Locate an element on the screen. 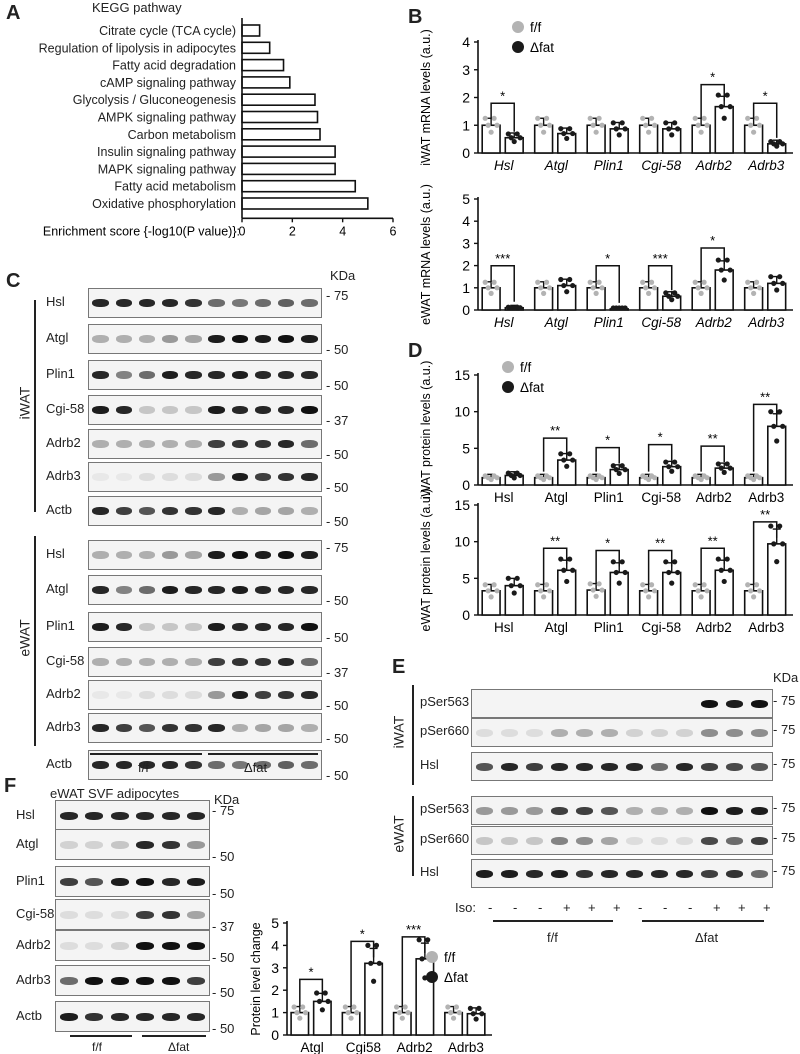 The height and width of the screenshot is (1054, 800). svg-text: 1 is located at coordinates (275, 1013).